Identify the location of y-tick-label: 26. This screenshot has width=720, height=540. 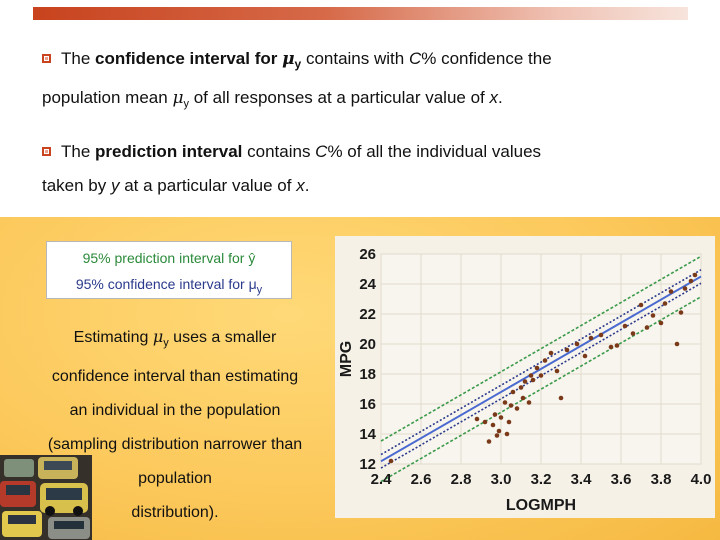
(367, 254).